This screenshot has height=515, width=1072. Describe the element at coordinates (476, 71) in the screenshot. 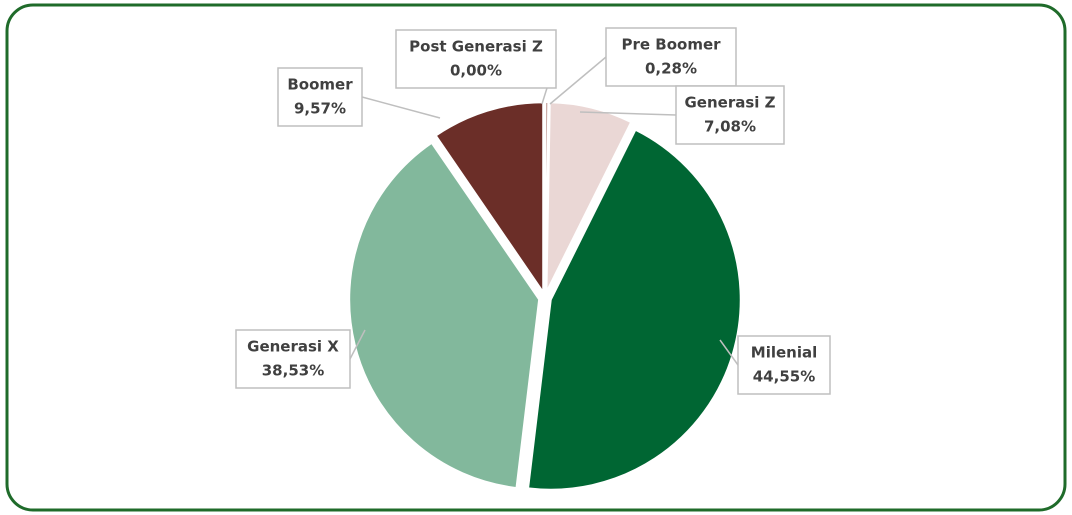

I see `slice-value: 0,00%` at that location.